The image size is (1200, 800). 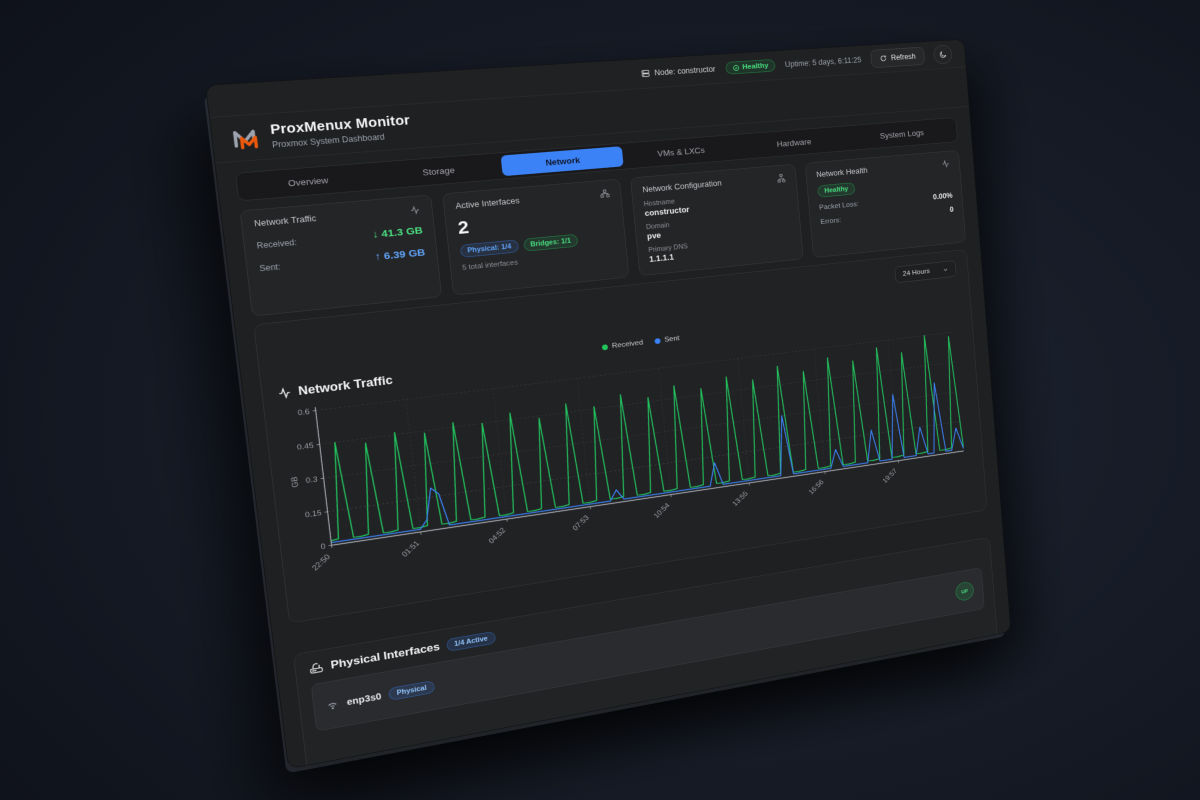 I want to click on tab-system-logs: System Logs, so click(x=902, y=134).